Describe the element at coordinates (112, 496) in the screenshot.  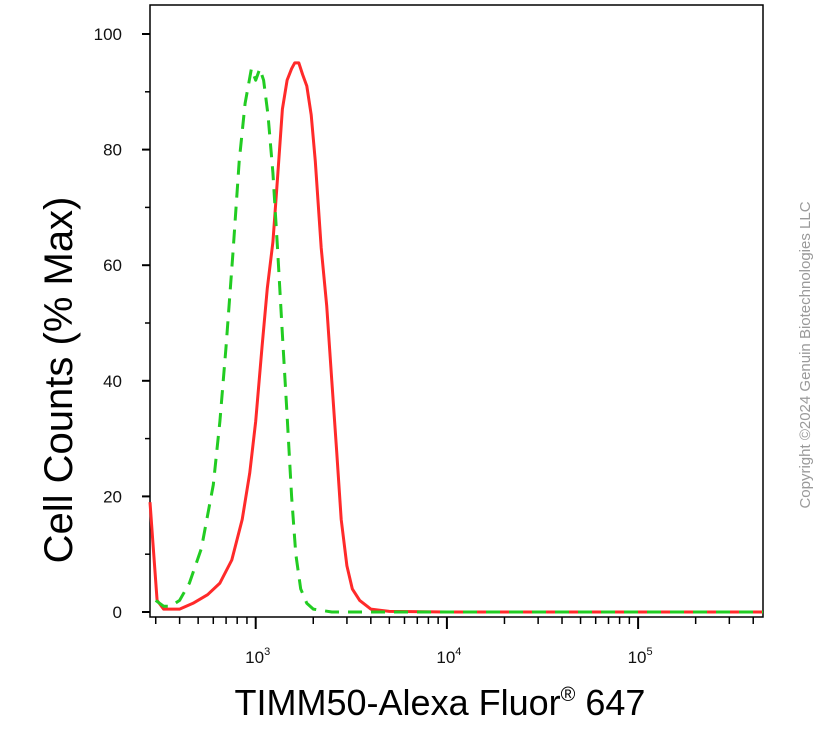
I see `y-tick-label: 20` at that location.